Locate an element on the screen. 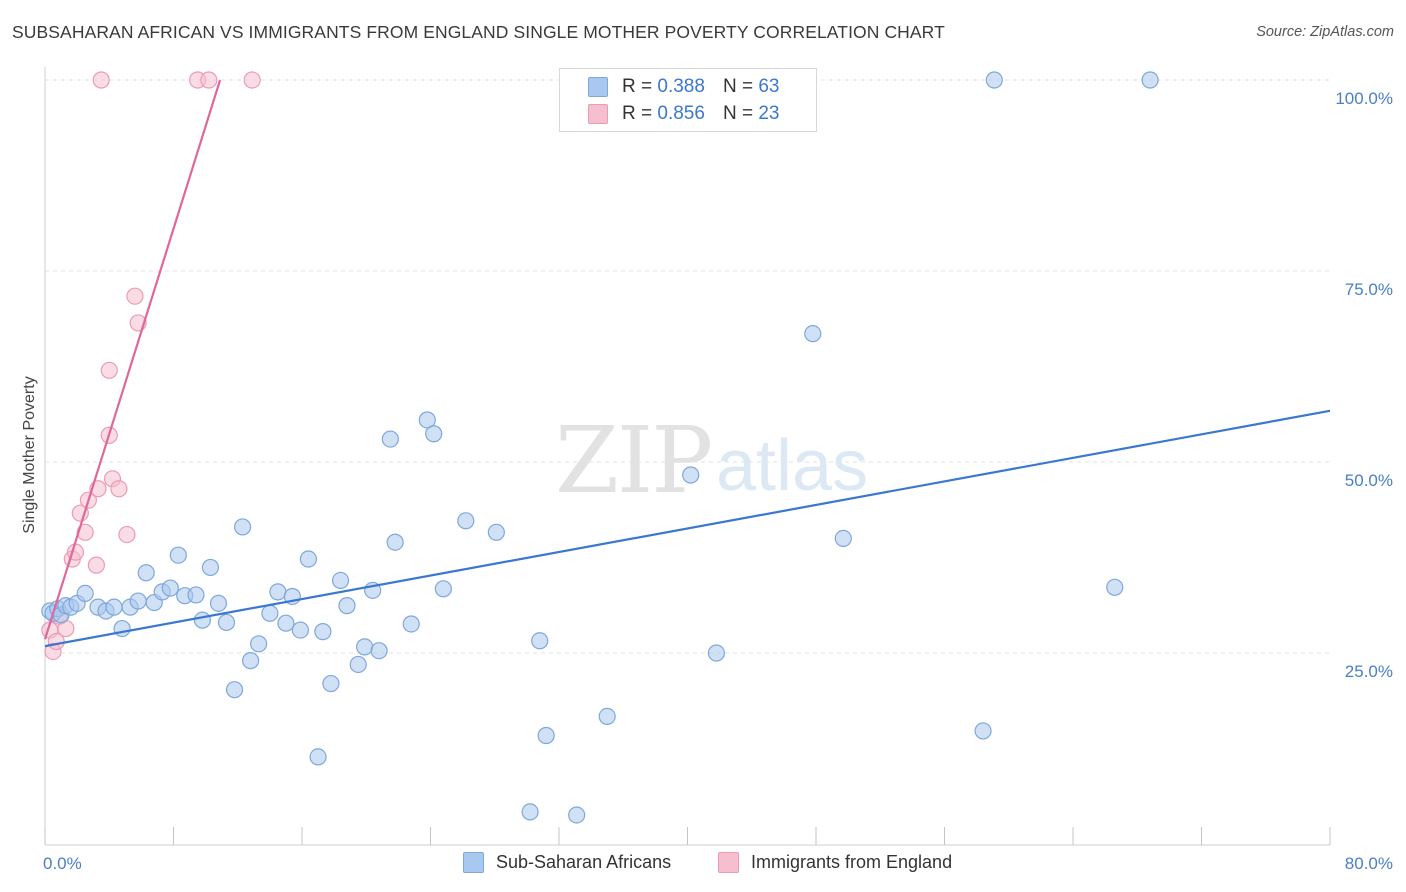 Image resolution: width=1406 pixels, height=892 pixels. series-legend-swatch-pink is located at coordinates (728, 862).